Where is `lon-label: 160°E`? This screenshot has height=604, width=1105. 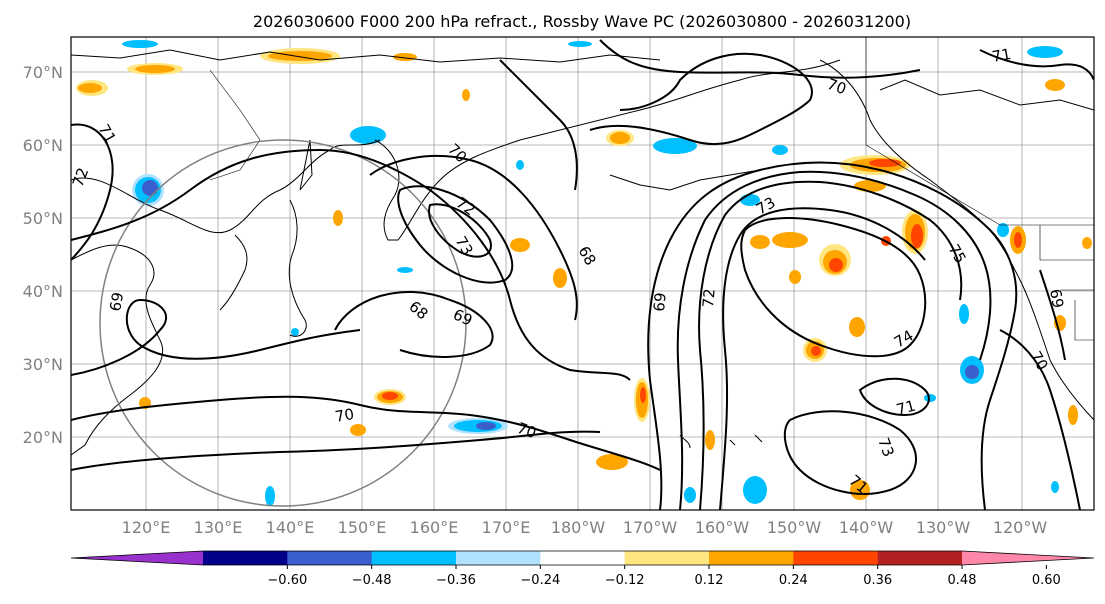 lon-label: 160°E is located at coordinates (434, 527).